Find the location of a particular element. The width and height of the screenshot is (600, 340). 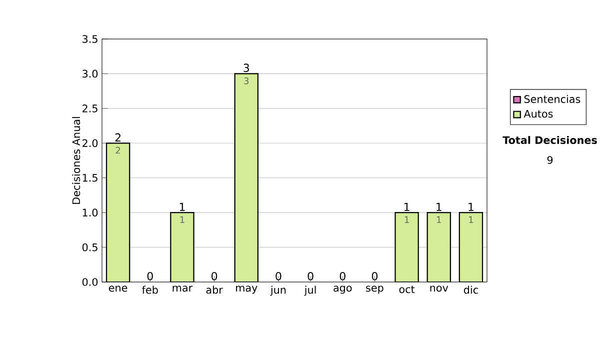

x-tick-label: jun is located at coordinates (278, 291).